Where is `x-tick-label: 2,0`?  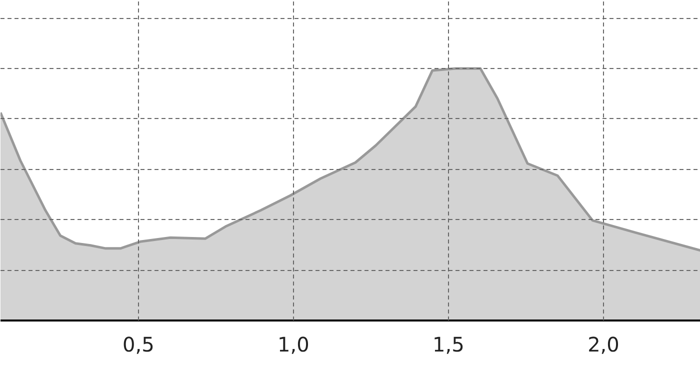 x-tick-label: 2,0 is located at coordinates (604, 344).